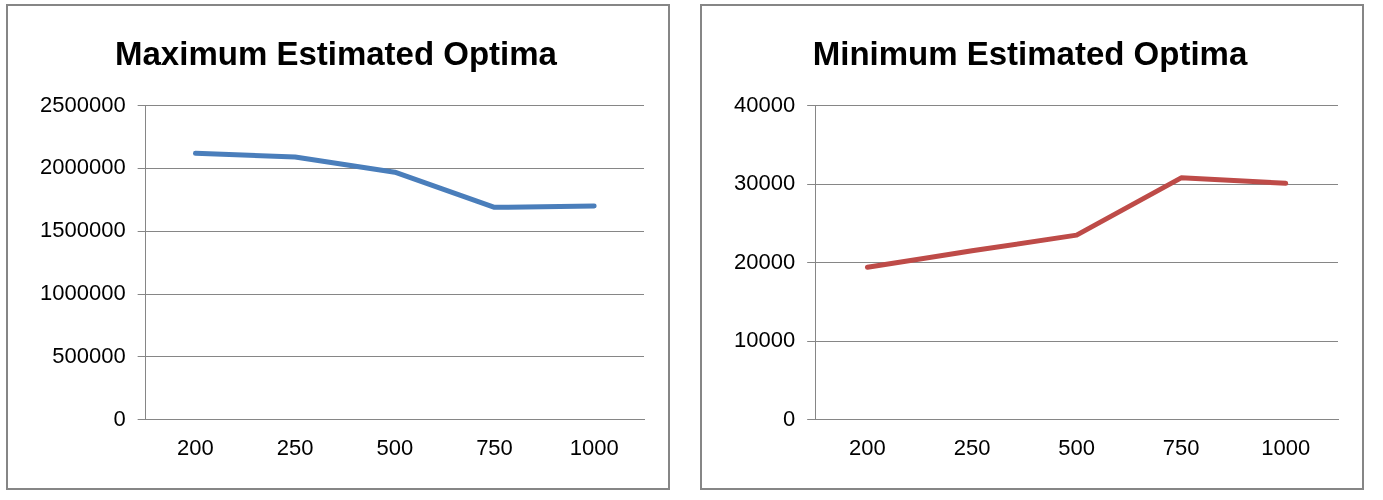 The width and height of the screenshot is (1383, 500). I want to click on y-tick-label: 2500000, so click(82, 104).